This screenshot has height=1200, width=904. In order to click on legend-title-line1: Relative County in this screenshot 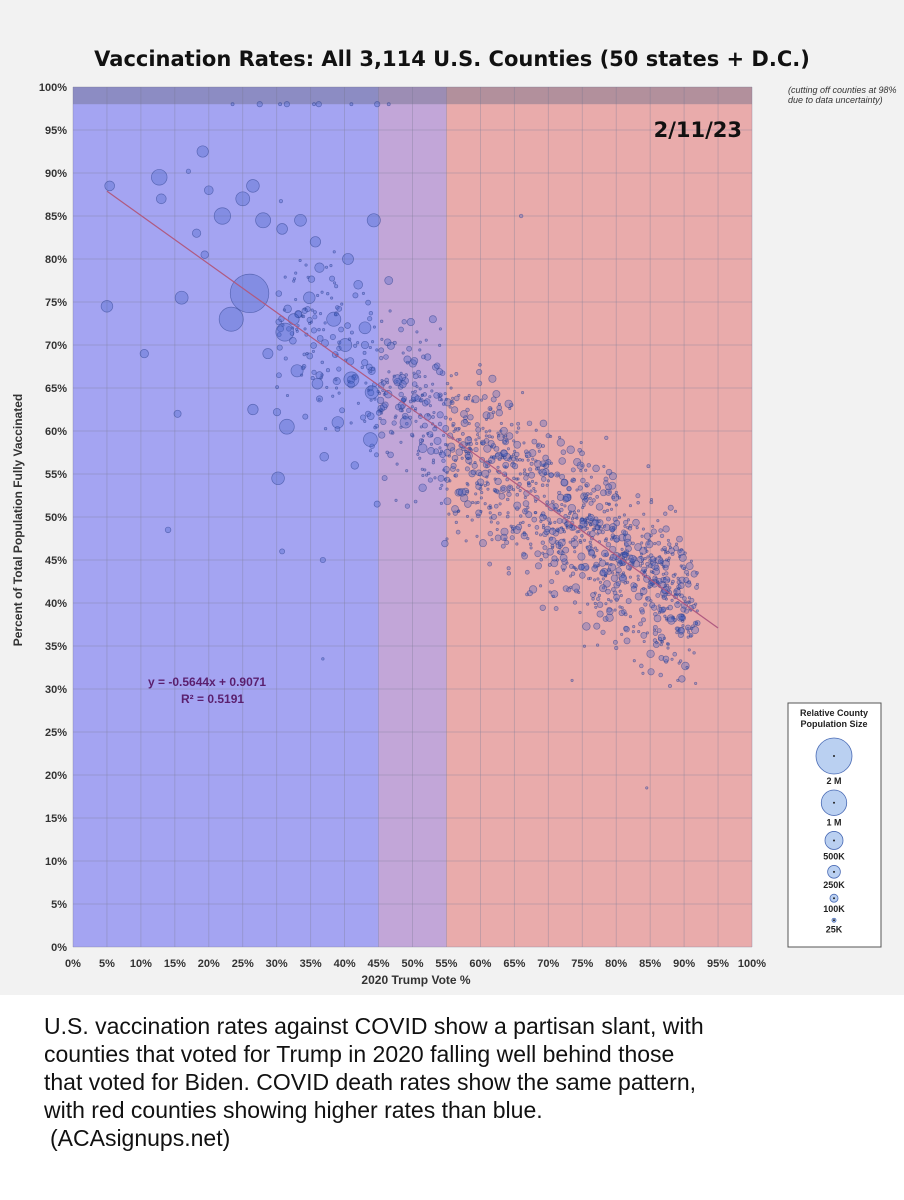, I will do `click(834, 713)`.